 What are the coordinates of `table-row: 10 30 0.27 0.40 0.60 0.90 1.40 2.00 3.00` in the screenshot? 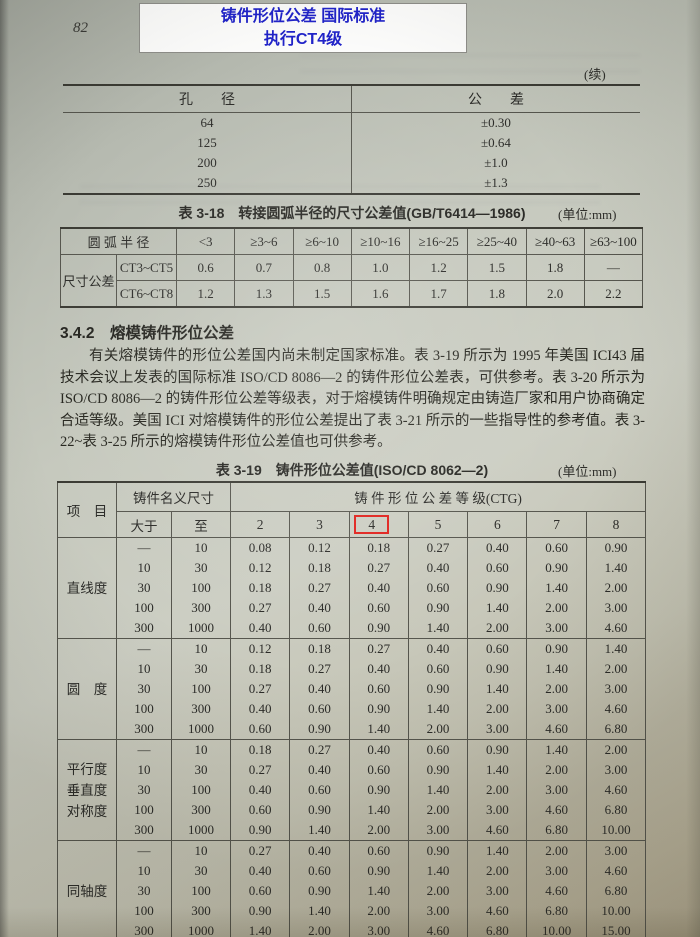 It's located at (352, 770).